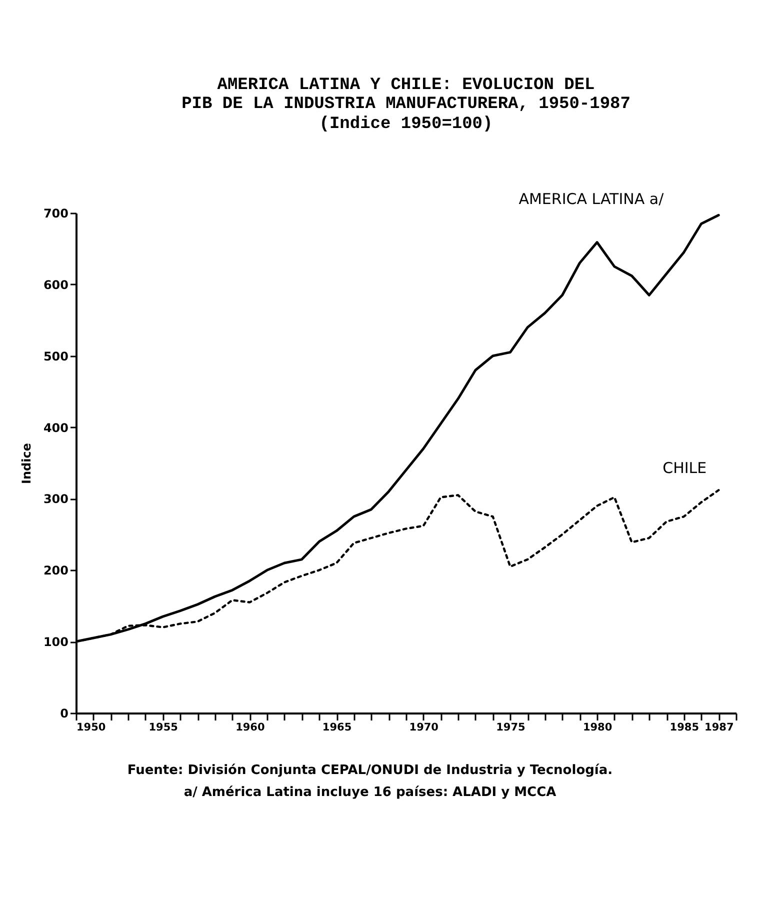 This screenshot has height=905, width=774. I want to click on y-tick-label: 600, so click(55, 285).